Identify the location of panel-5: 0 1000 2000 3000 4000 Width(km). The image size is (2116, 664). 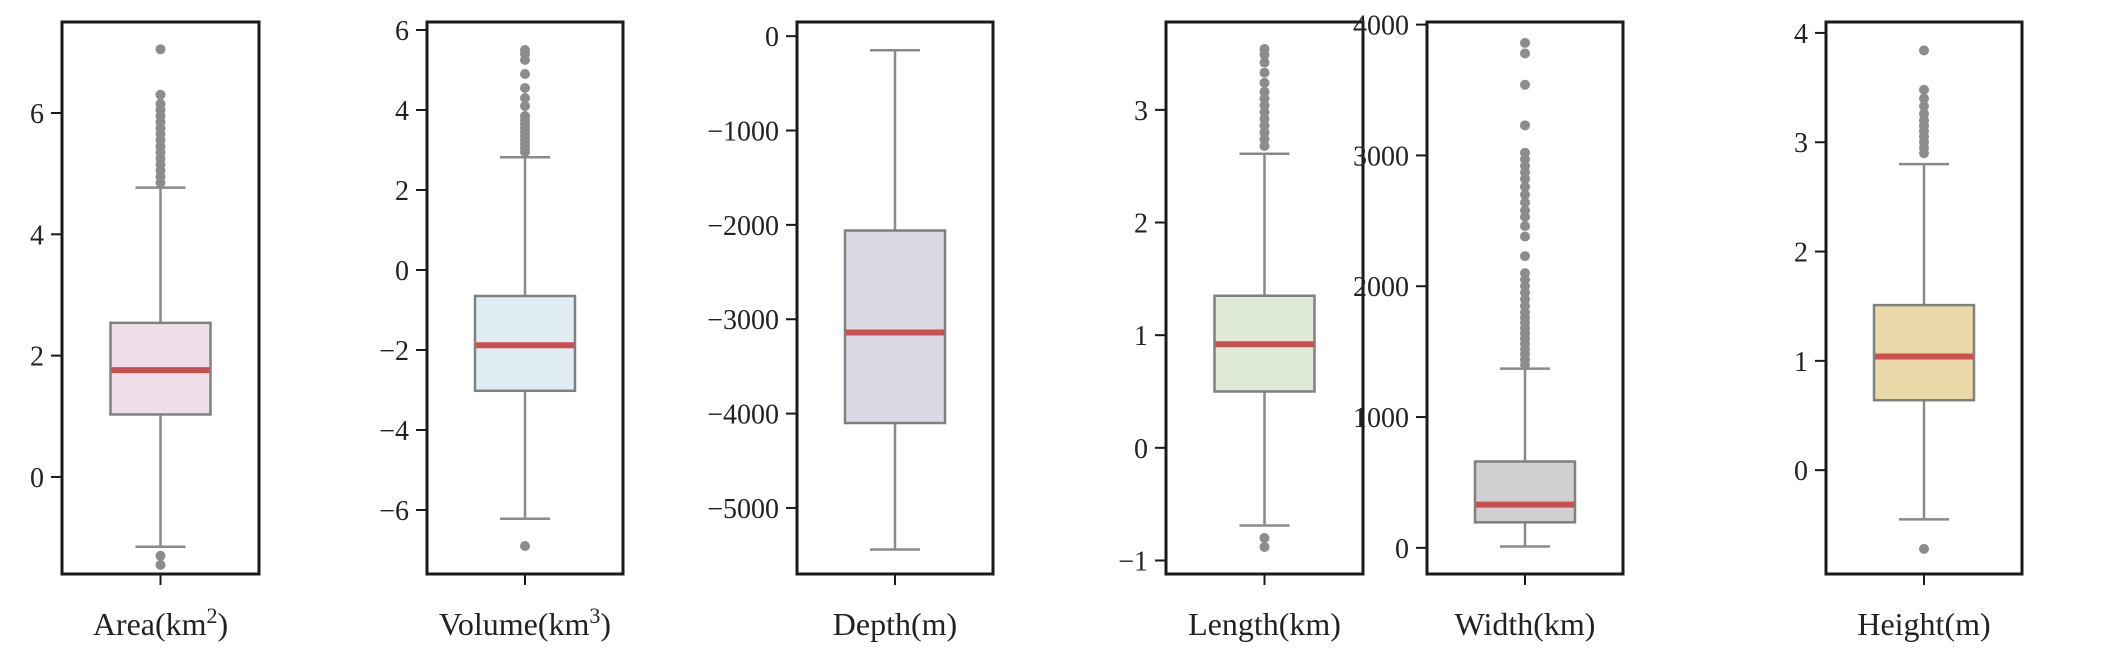
(1489, 326).